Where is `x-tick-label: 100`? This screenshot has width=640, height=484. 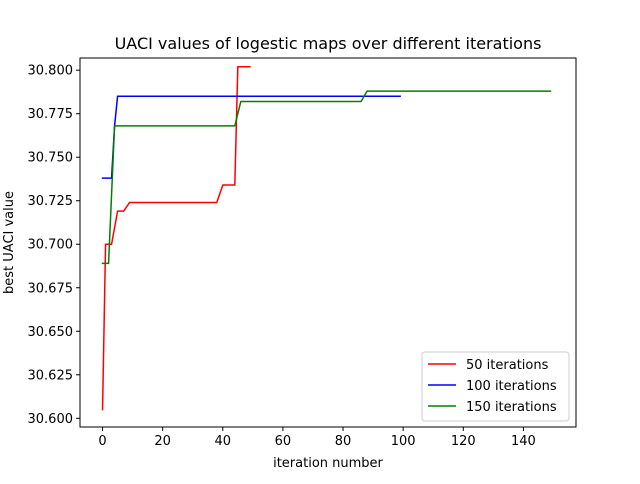
x-tick-label: 100 is located at coordinates (403, 441).